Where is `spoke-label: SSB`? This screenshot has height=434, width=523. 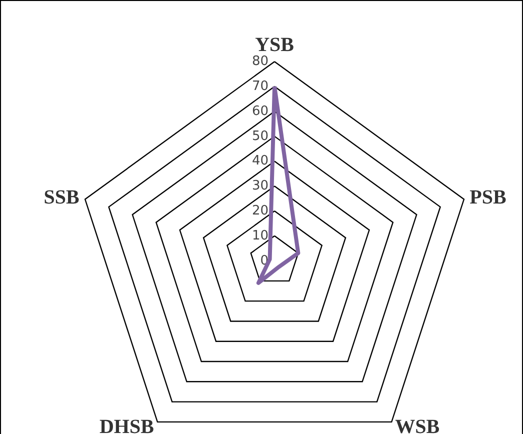
spoke-label: SSB is located at coordinates (62, 197).